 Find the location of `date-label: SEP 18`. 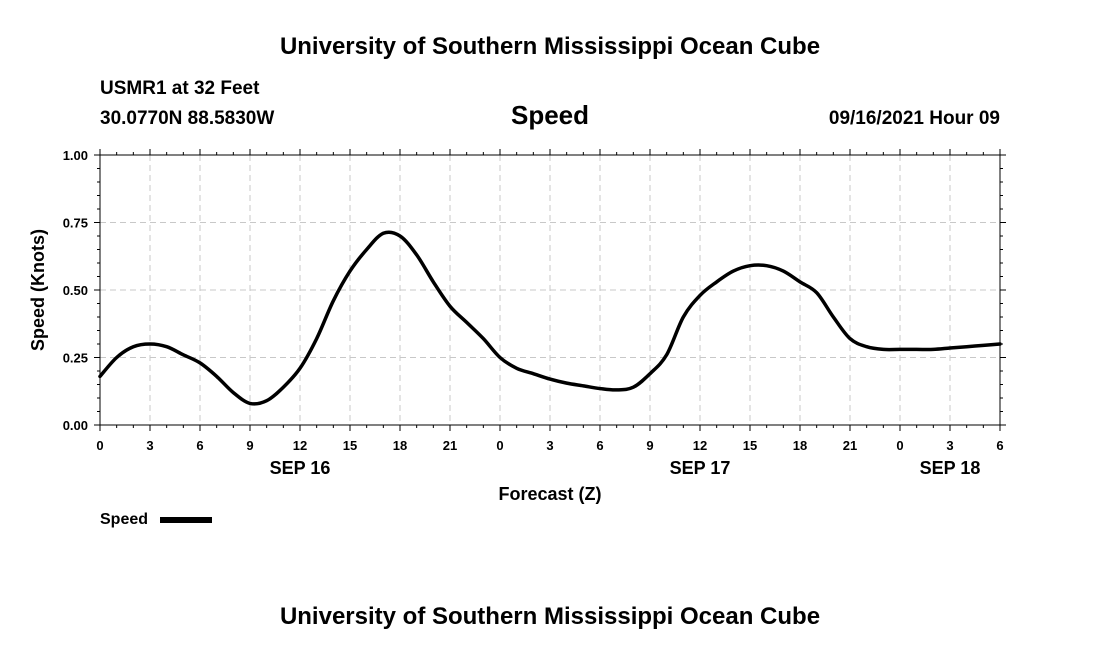

date-label: SEP 18 is located at coordinates (950, 468).